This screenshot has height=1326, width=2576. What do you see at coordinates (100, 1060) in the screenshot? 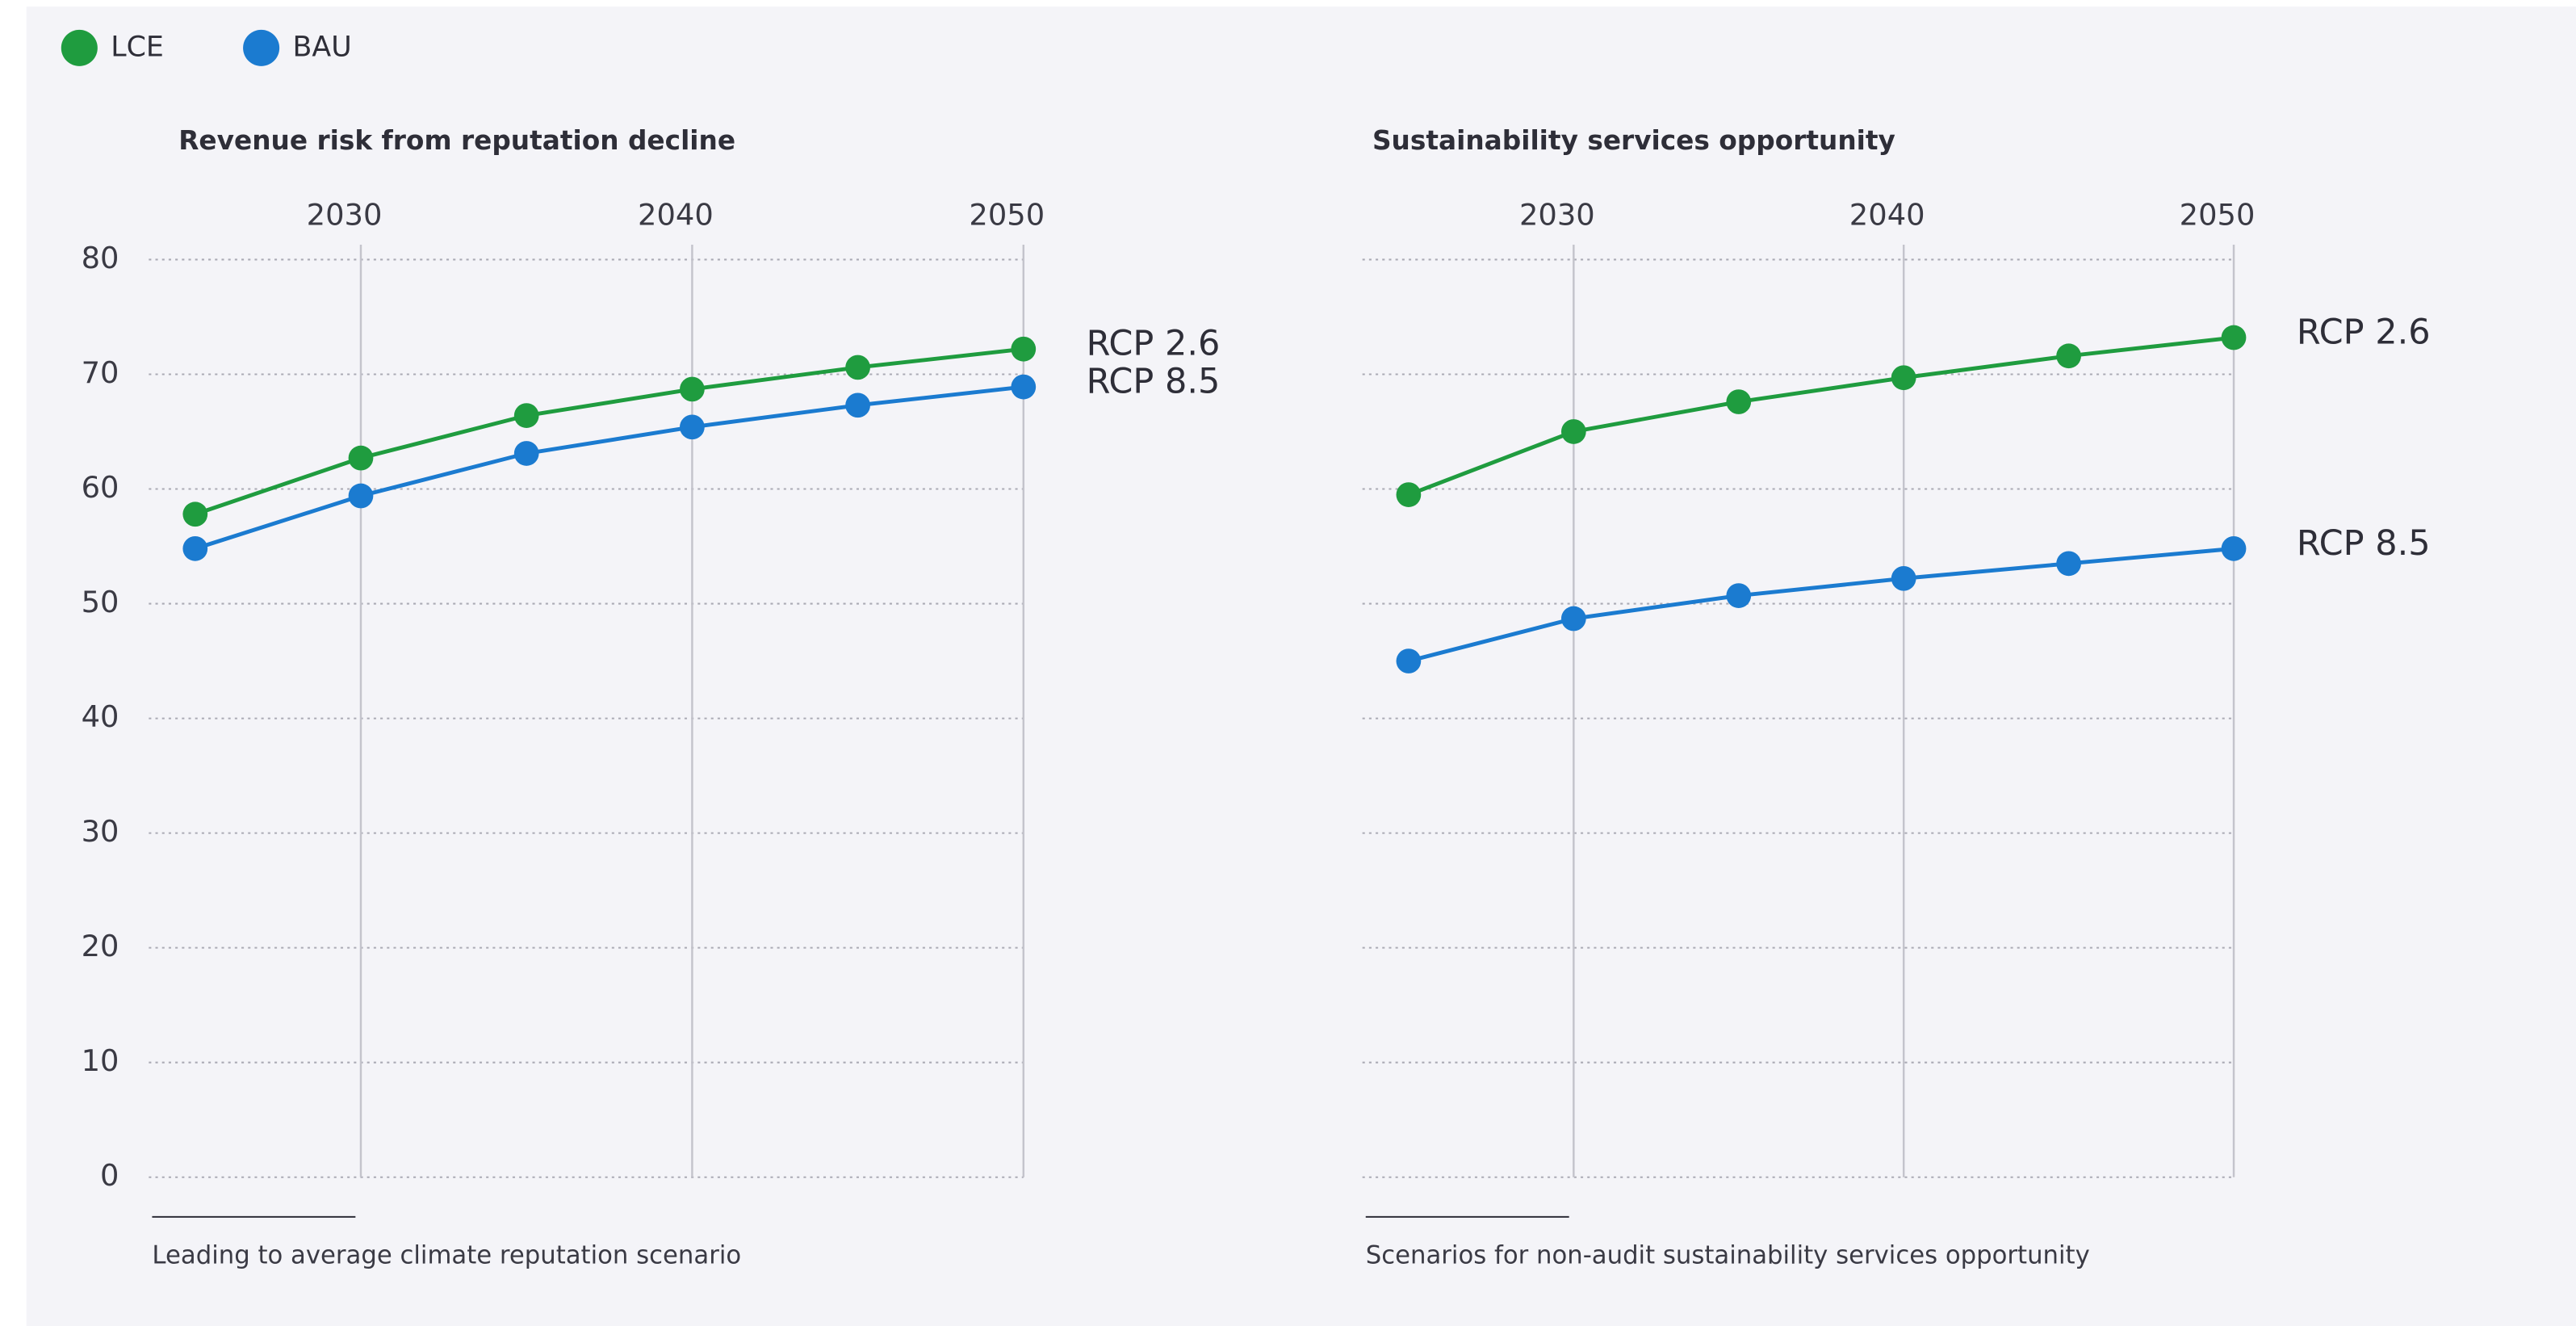
I see `y-tick-label: 10` at bounding box center [100, 1060].